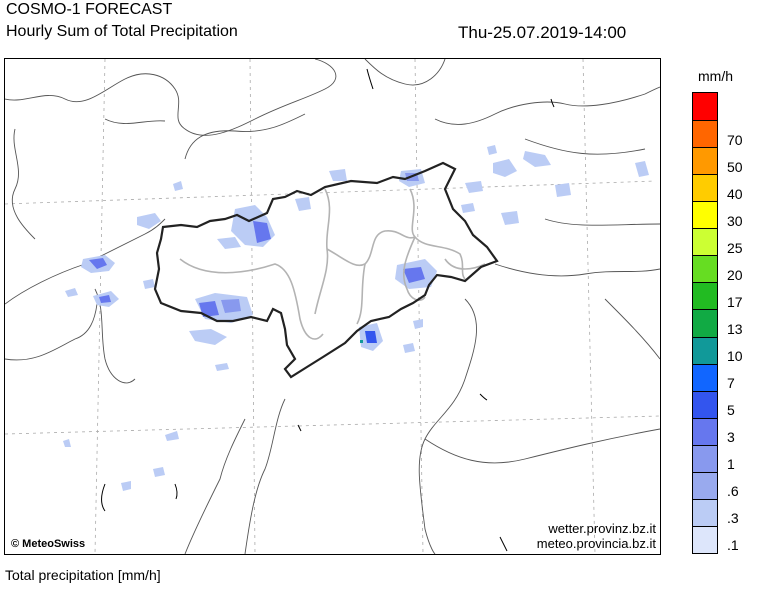 The height and width of the screenshot is (589, 766). Describe the element at coordinates (733, 545) in the screenshot. I see `legend-label: .1` at that location.